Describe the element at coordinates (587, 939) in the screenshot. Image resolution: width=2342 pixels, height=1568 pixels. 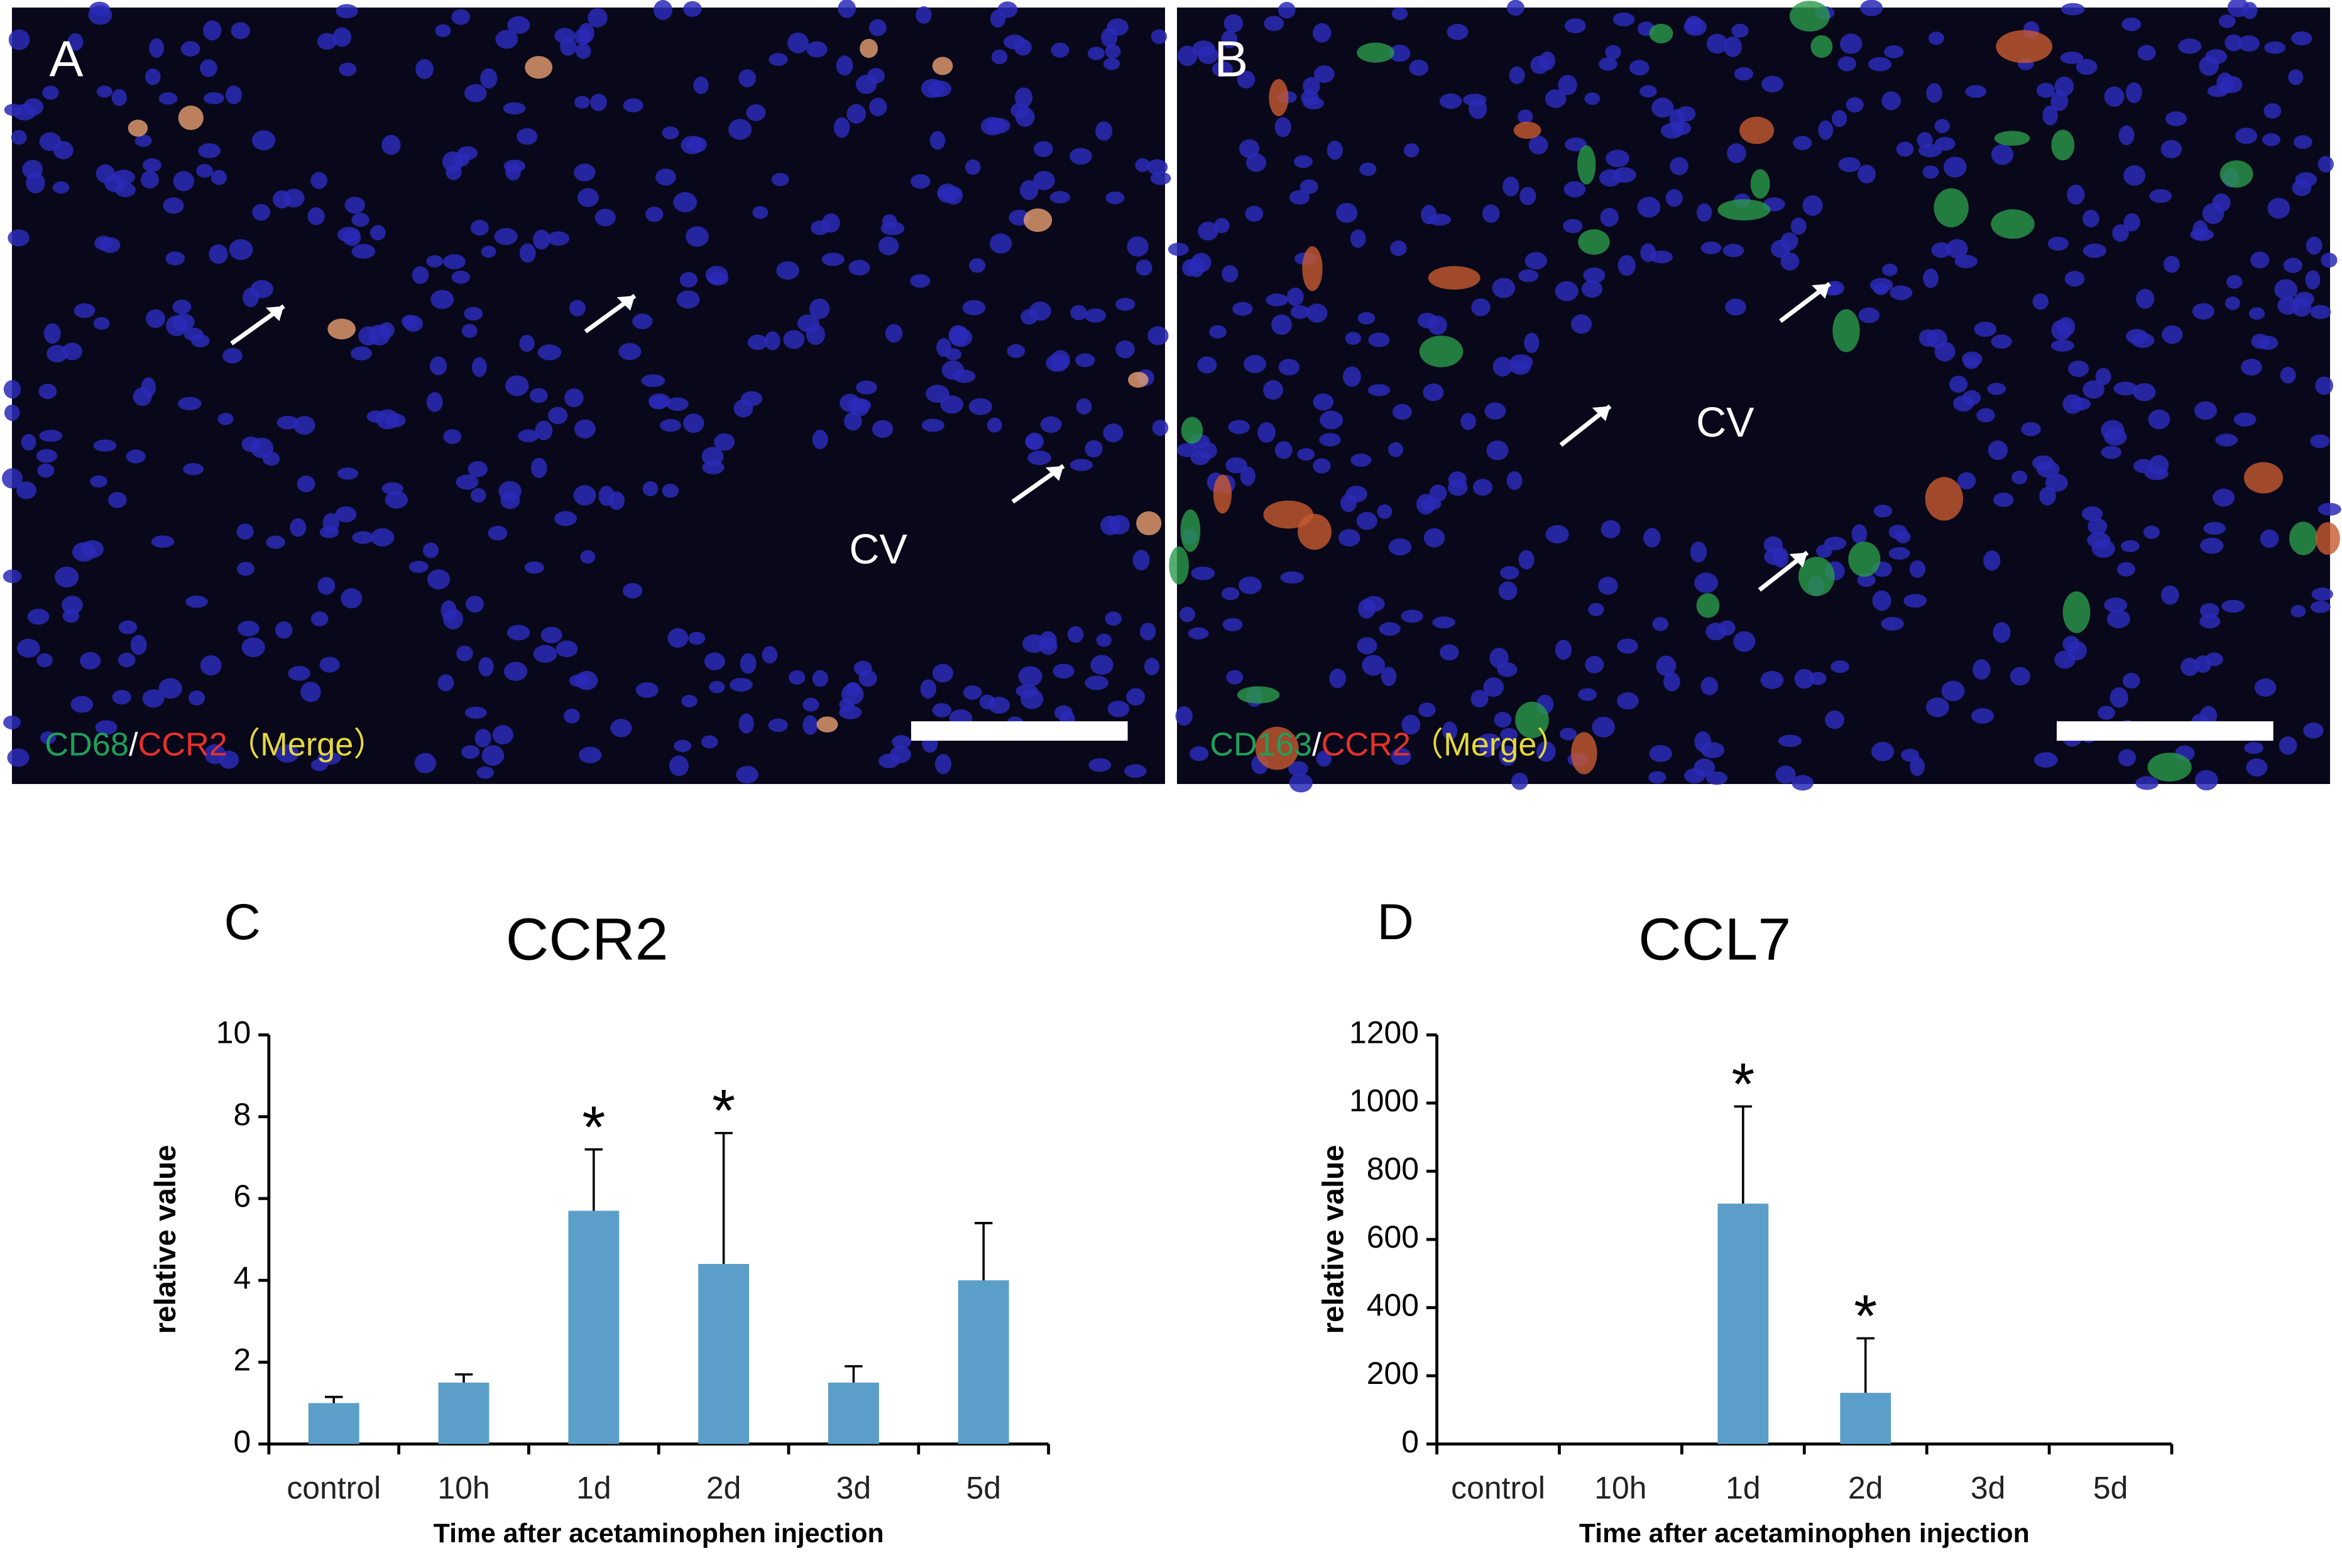
I see `chart-title: CCR2` at that location.